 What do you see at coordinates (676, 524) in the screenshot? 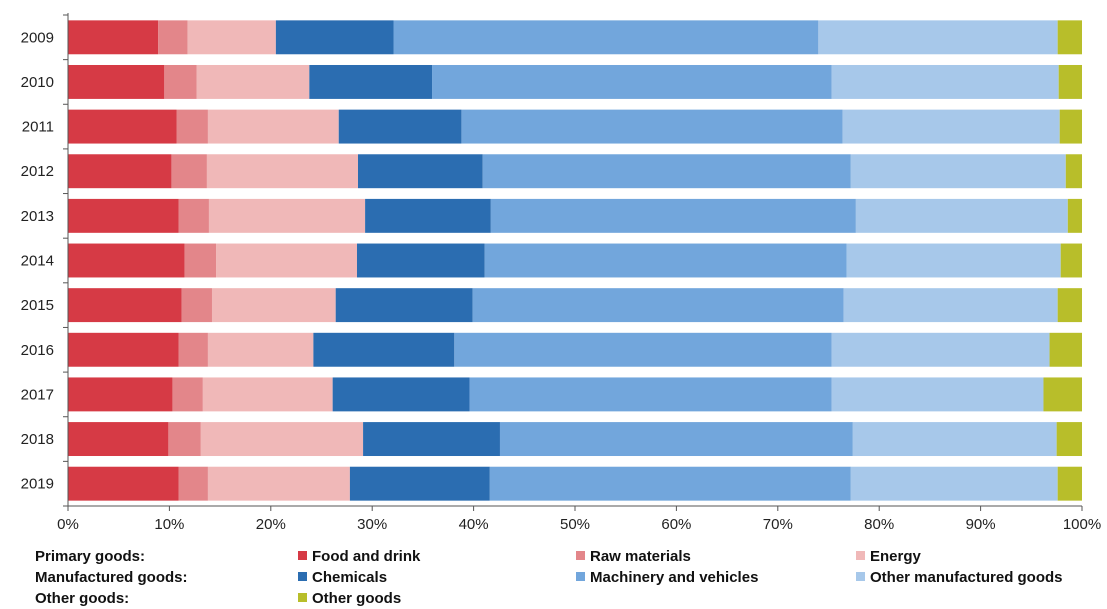
I see `x-tick-label: 60%` at bounding box center [676, 524].